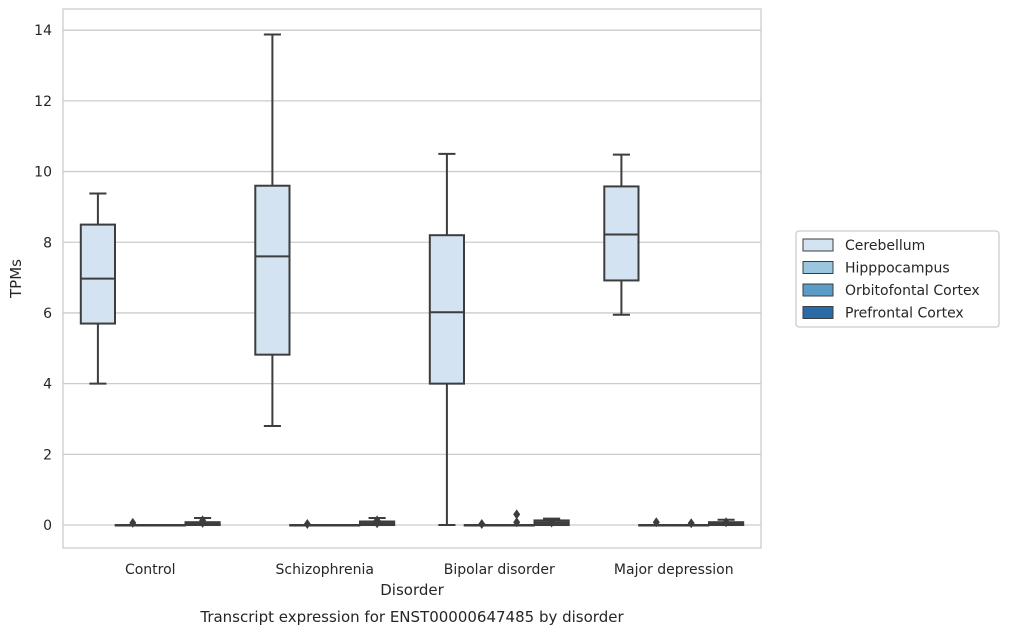 This screenshot has height=634, width=1009. I want to click on y-tick-label: 14, so click(43, 31).